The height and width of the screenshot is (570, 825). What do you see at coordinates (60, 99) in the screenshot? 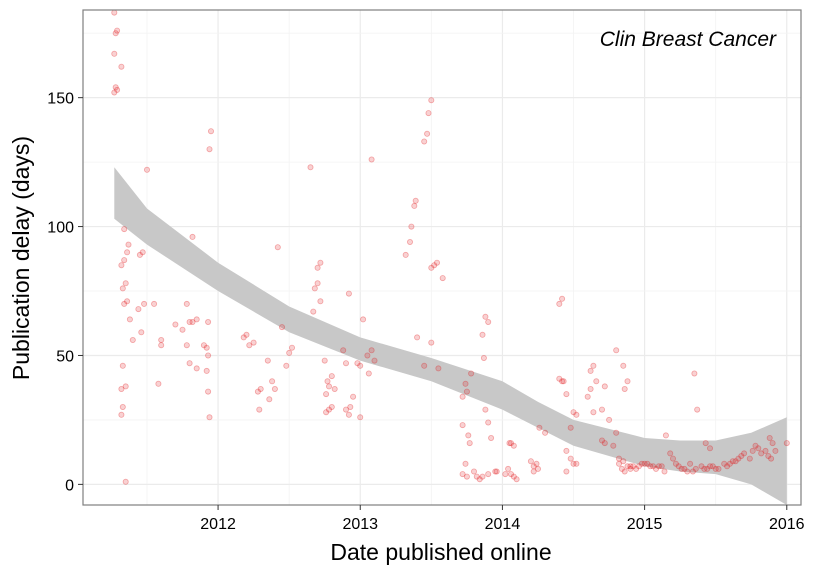
I see `y-tick-label: 150` at bounding box center [60, 99].